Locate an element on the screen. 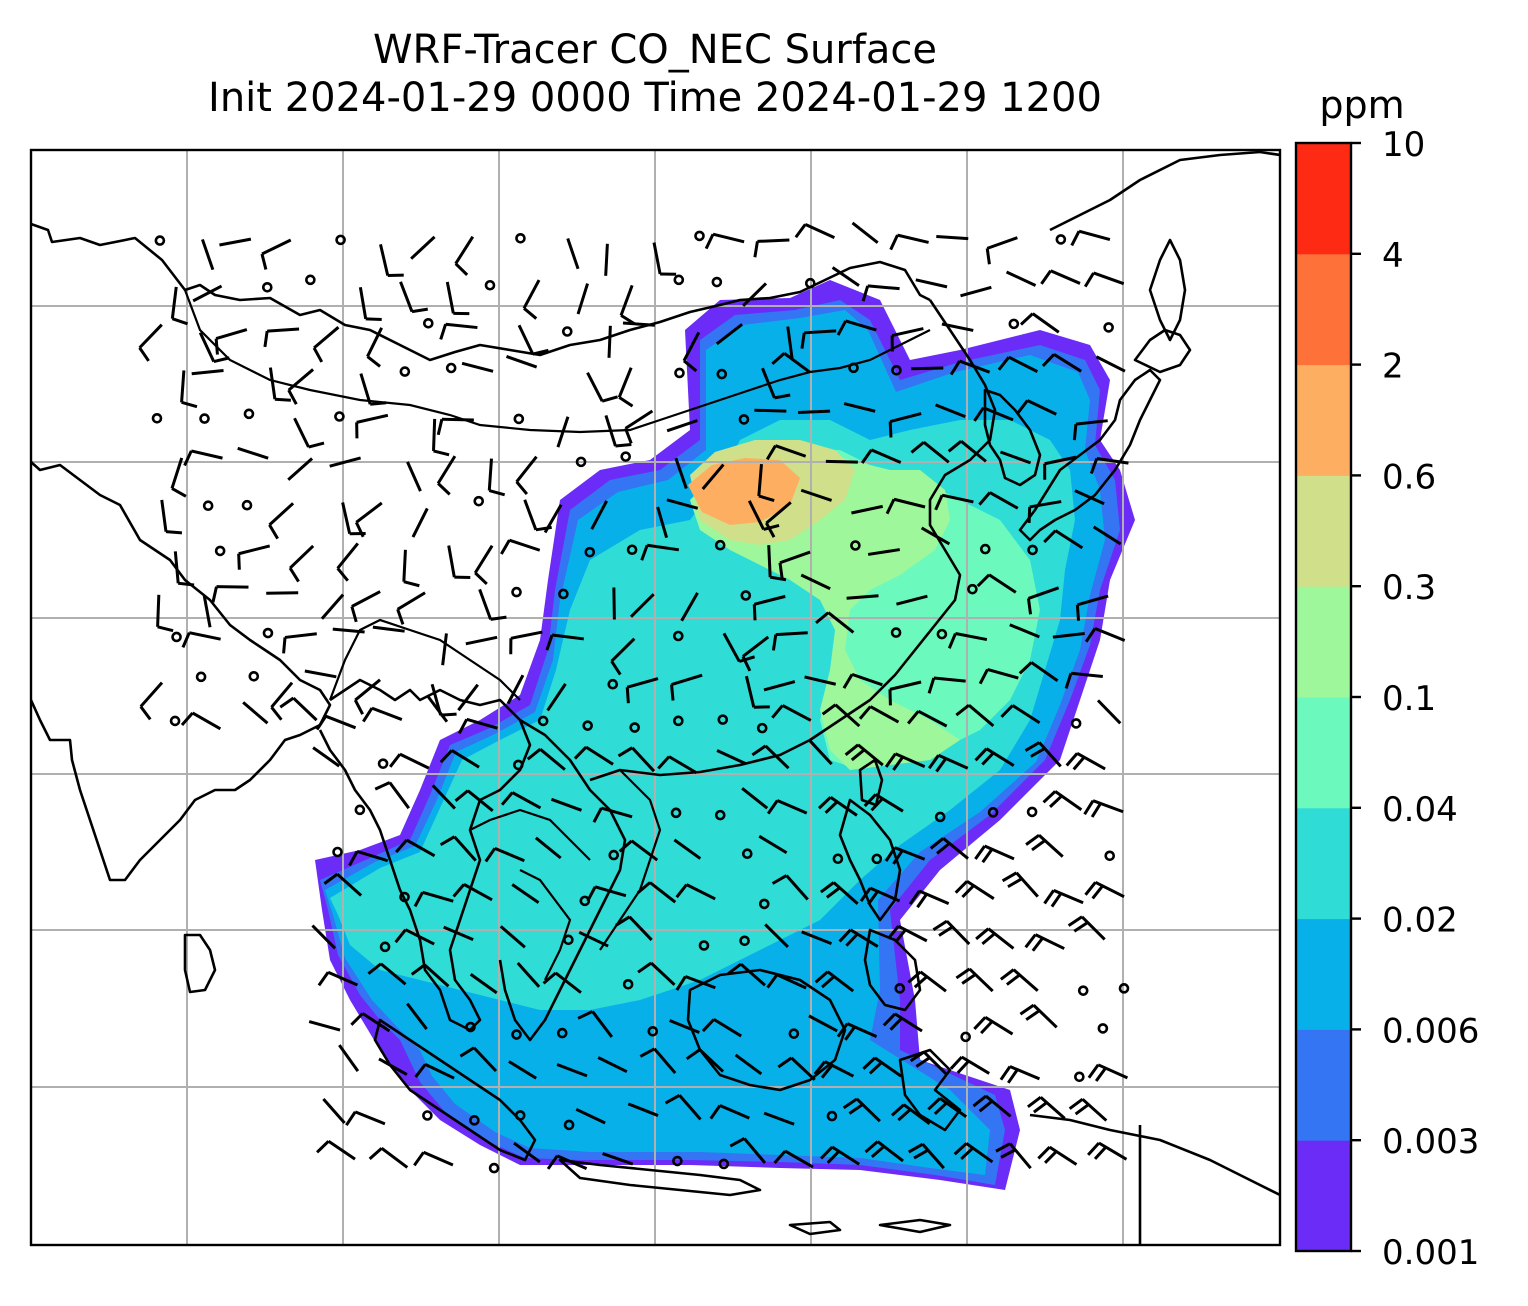  colorbar-tick-label: 0.04 is located at coordinates (1420, 810).